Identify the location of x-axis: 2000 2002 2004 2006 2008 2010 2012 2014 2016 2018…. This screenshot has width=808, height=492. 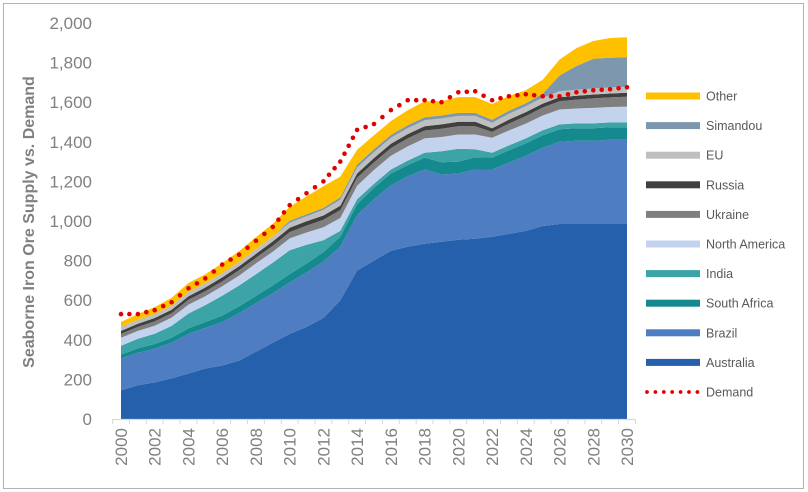
(374, 442).